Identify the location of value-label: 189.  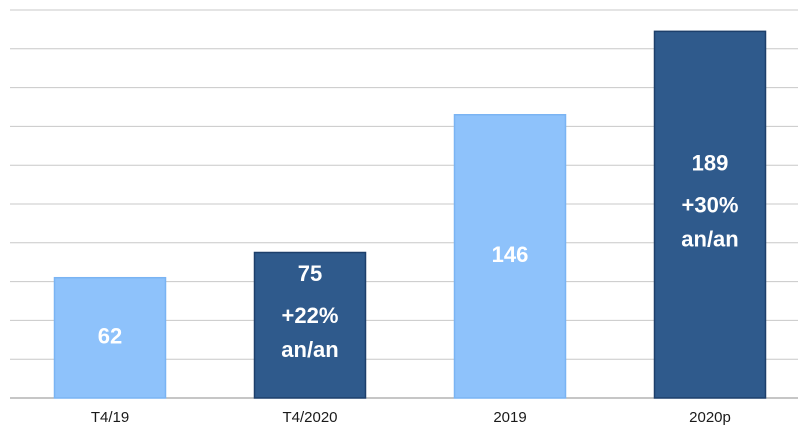
(710, 162).